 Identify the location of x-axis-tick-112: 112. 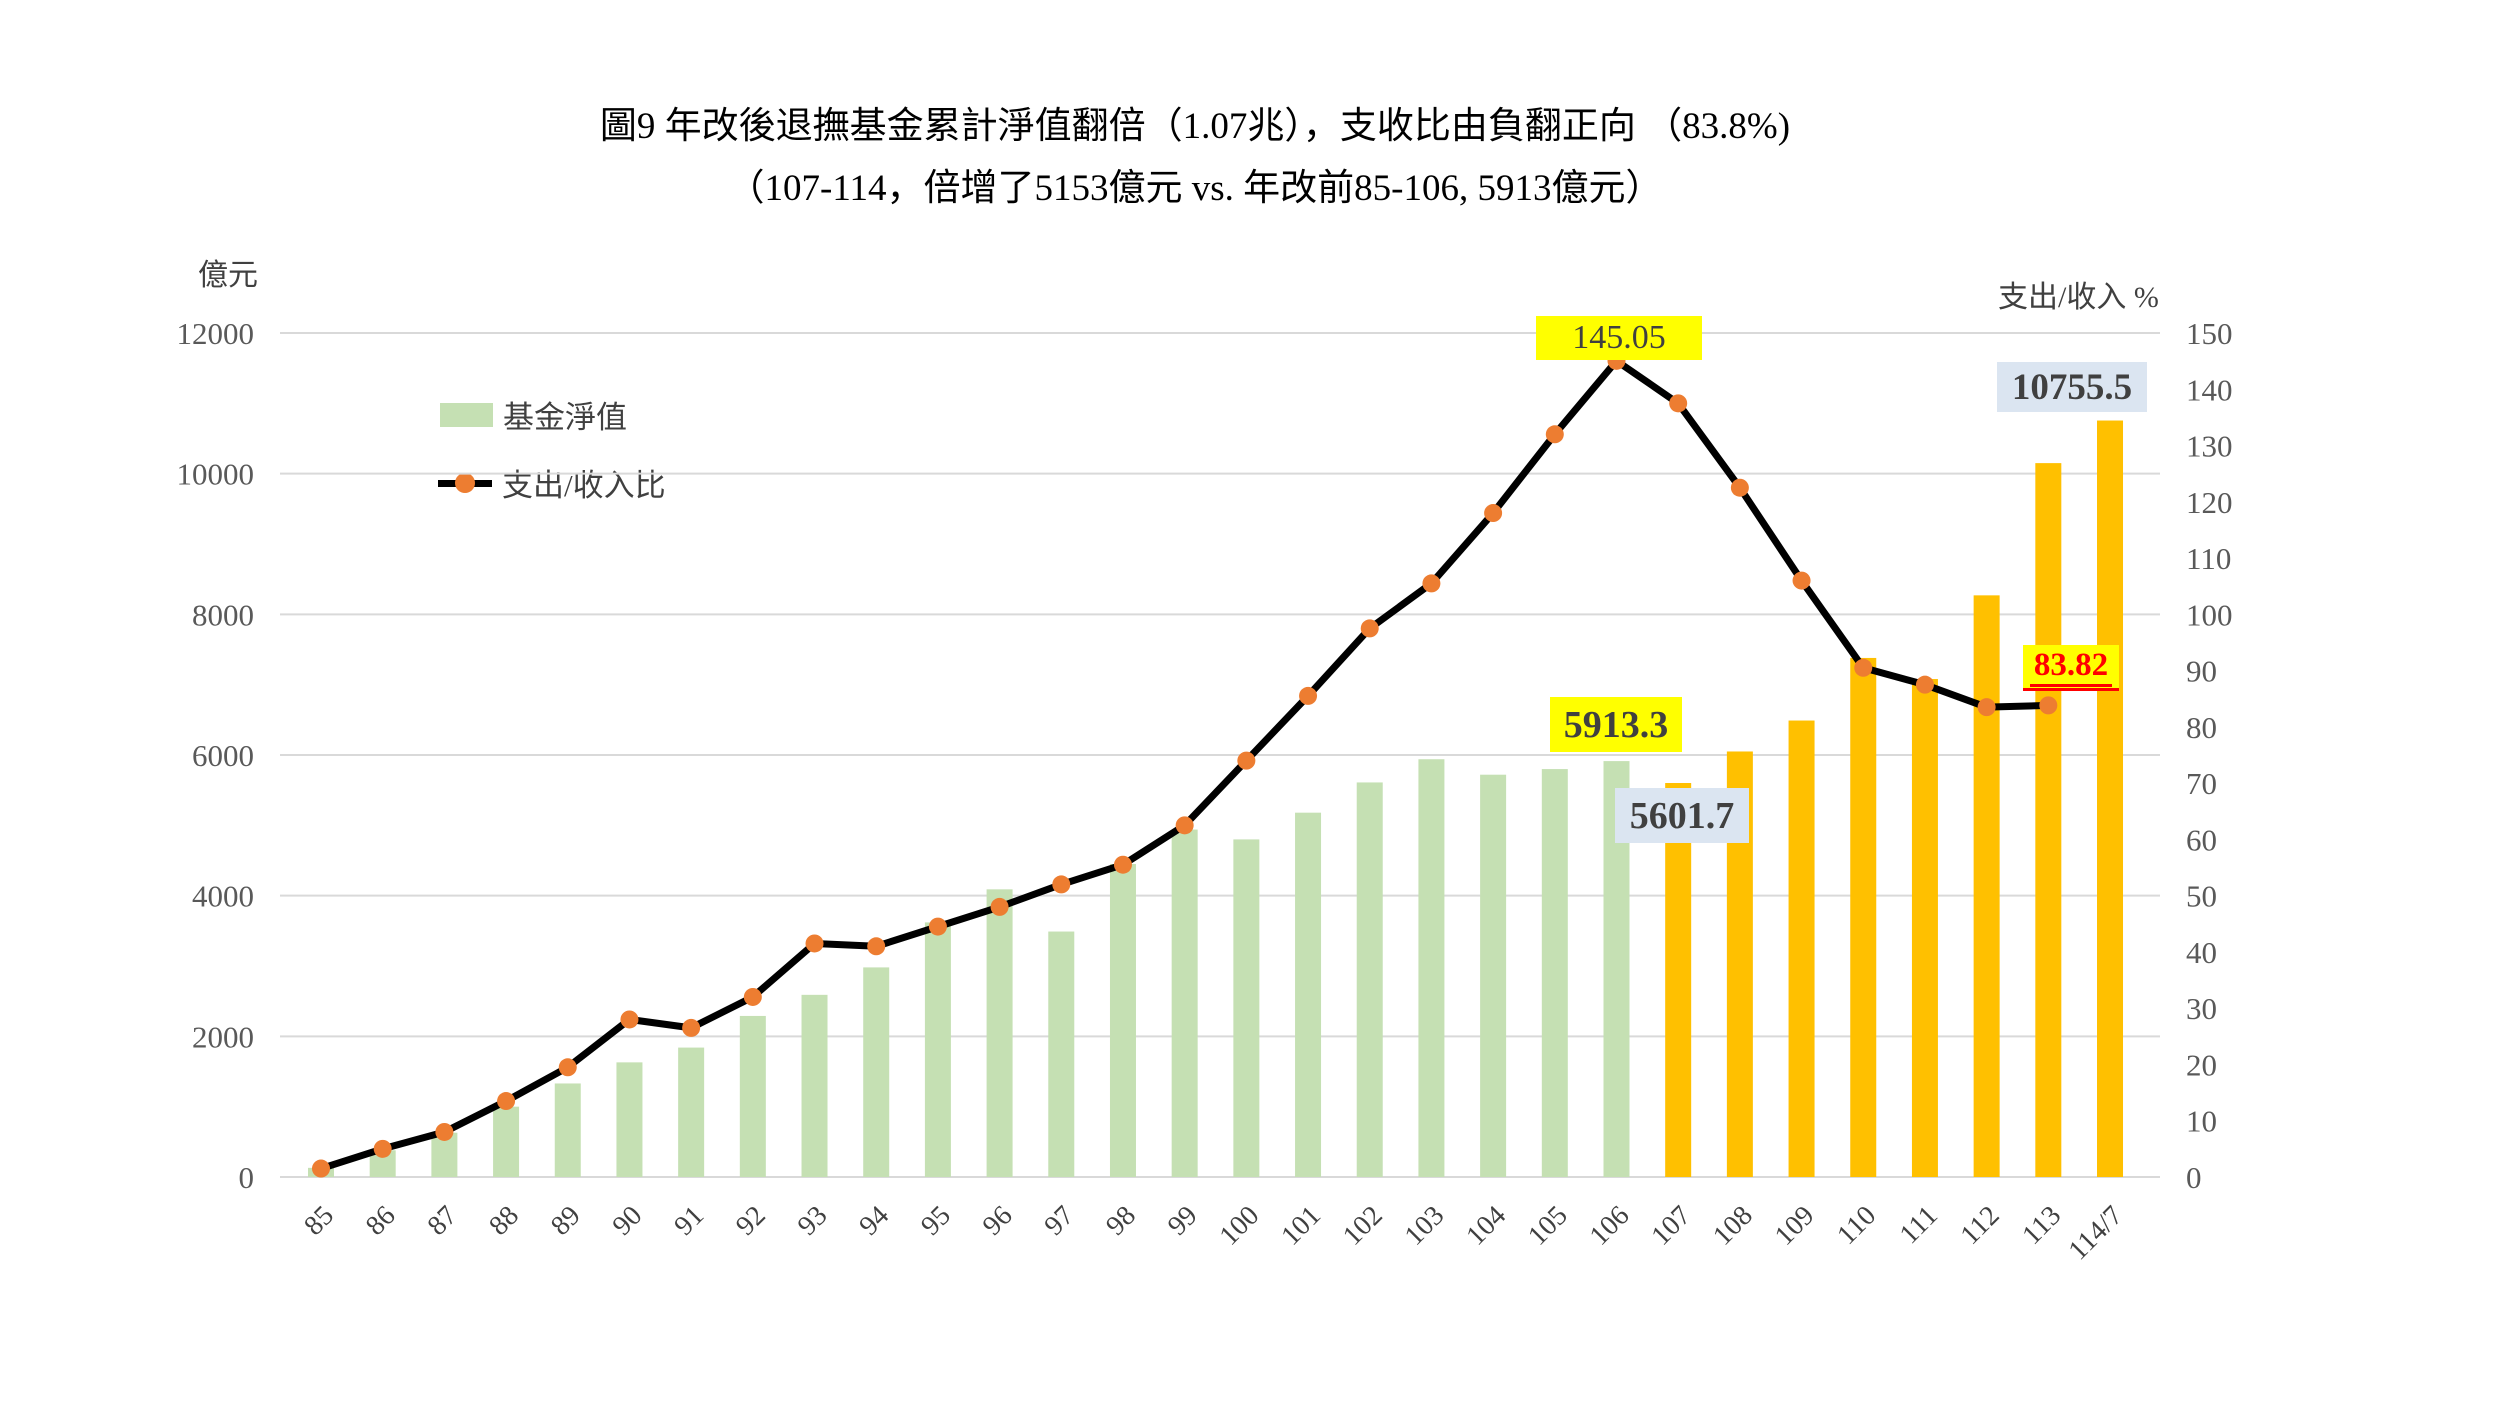
(1980, 1225).